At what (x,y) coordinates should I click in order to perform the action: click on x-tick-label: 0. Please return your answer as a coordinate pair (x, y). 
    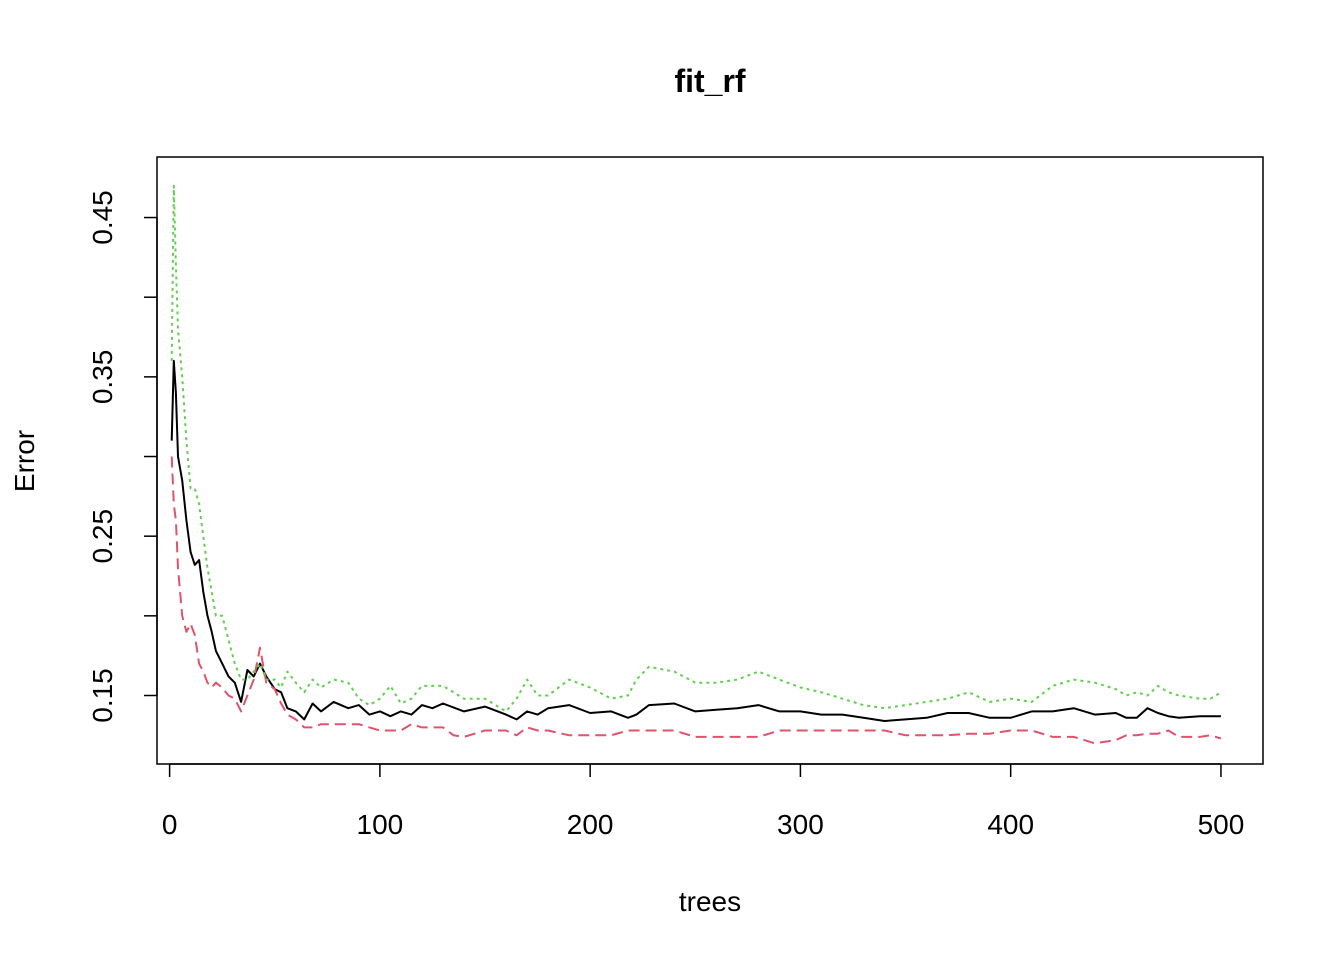
    Looking at the image, I should click on (170, 824).